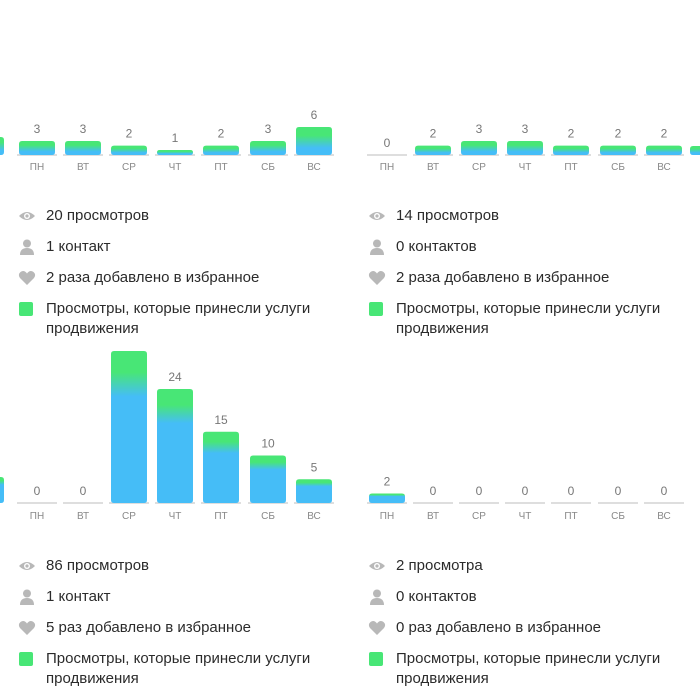  What do you see at coordinates (436, 596) in the screenshot?
I see `stat-text: 0 контактов` at bounding box center [436, 596].